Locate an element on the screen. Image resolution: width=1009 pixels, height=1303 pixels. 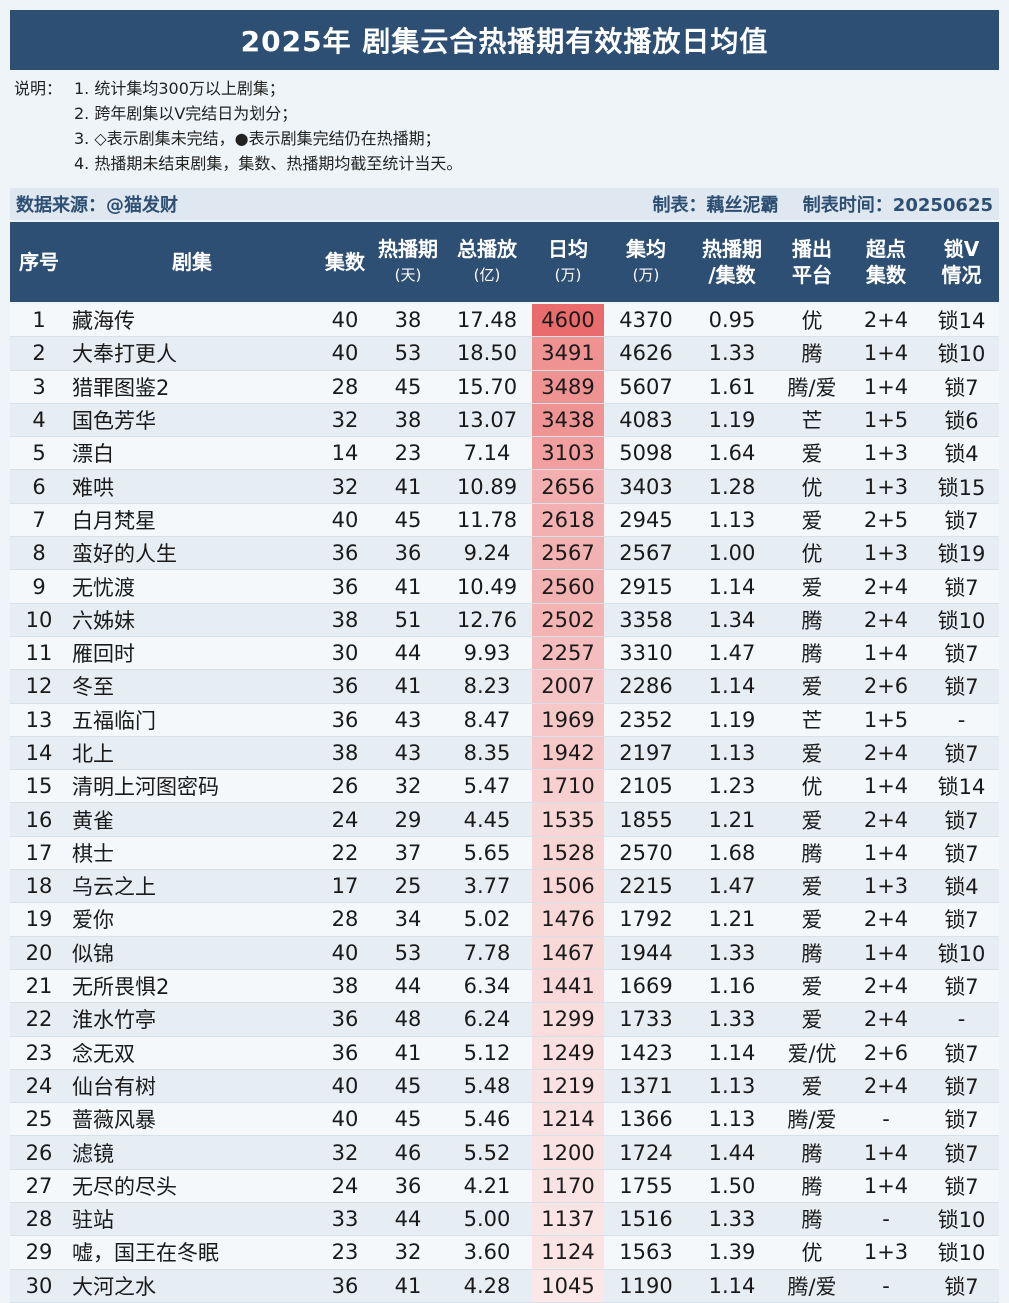
cell-index: 17 is located at coordinates (39, 852).